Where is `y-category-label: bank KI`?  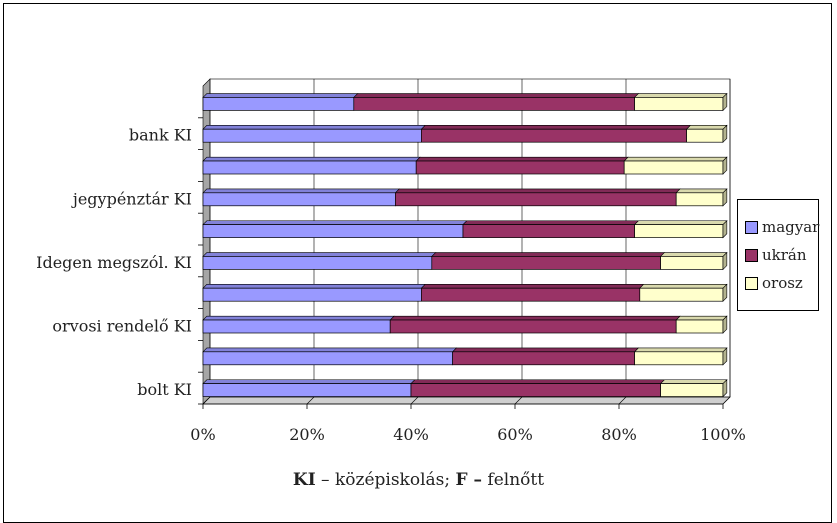 y-category-label: bank KI is located at coordinates (160, 135).